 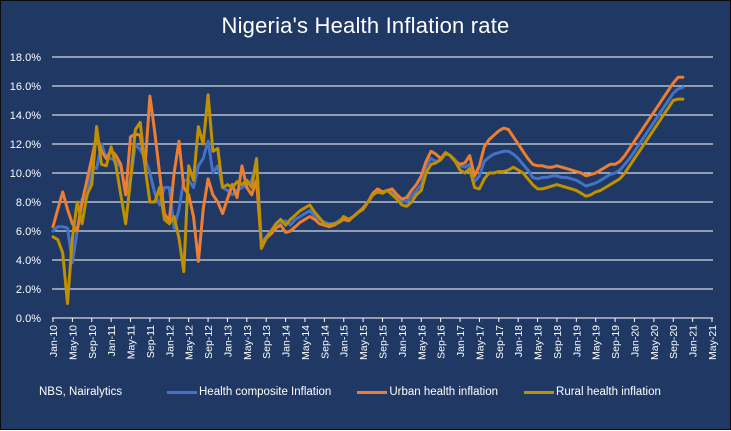 I want to click on x-tick-label: Sep-18, so click(x=558, y=342).